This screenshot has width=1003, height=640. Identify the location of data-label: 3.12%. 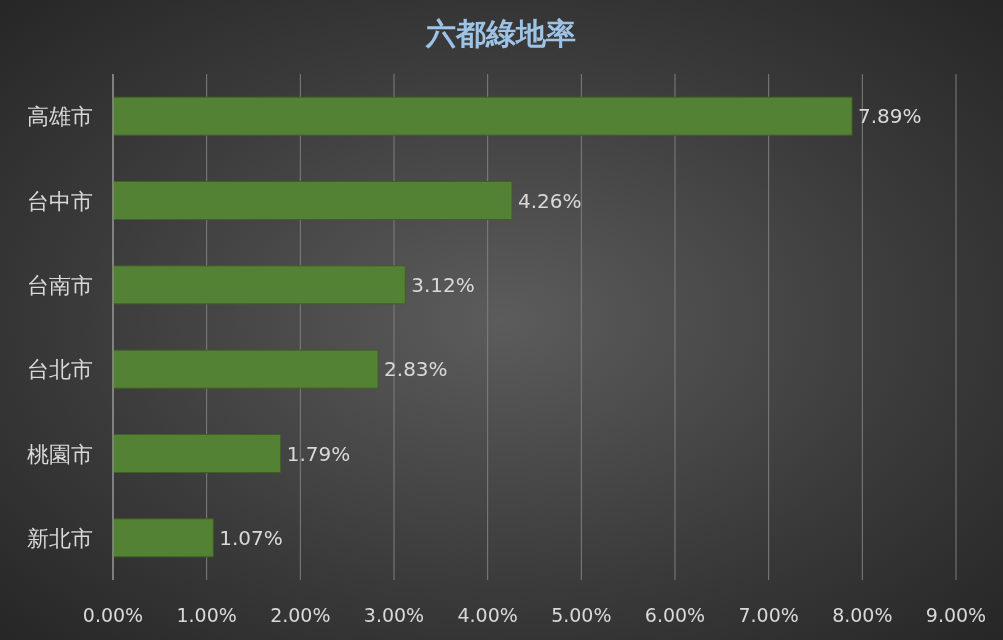
(443, 284).